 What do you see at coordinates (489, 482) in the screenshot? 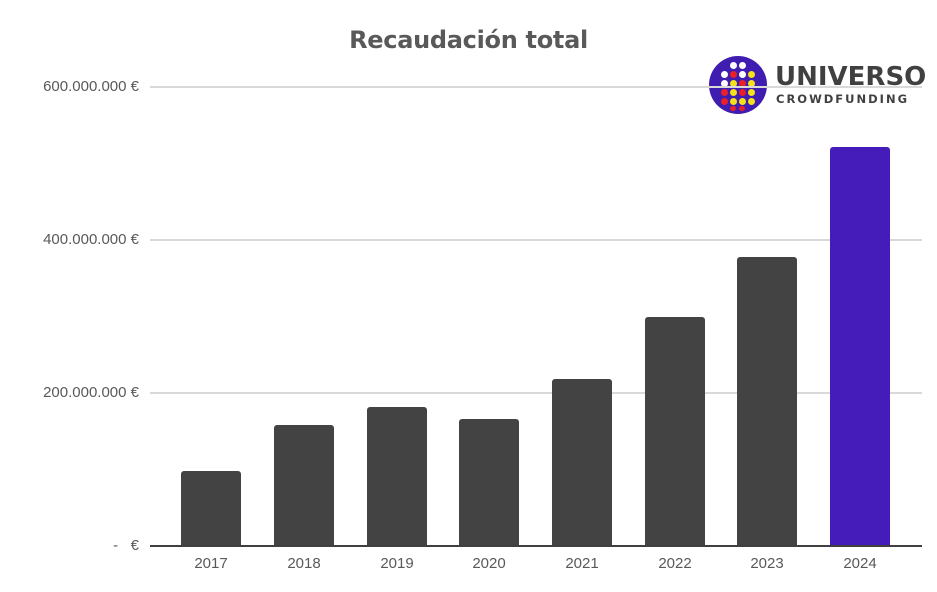
I see `bar-2020` at bounding box center [489, 482].